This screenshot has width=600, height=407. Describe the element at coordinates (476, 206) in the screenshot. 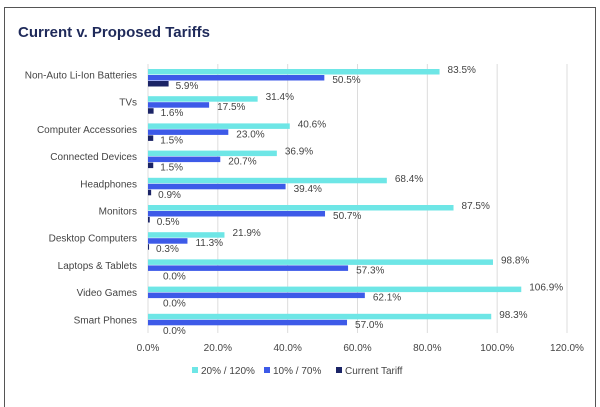

I see `data-label: 87.5%` at that location.